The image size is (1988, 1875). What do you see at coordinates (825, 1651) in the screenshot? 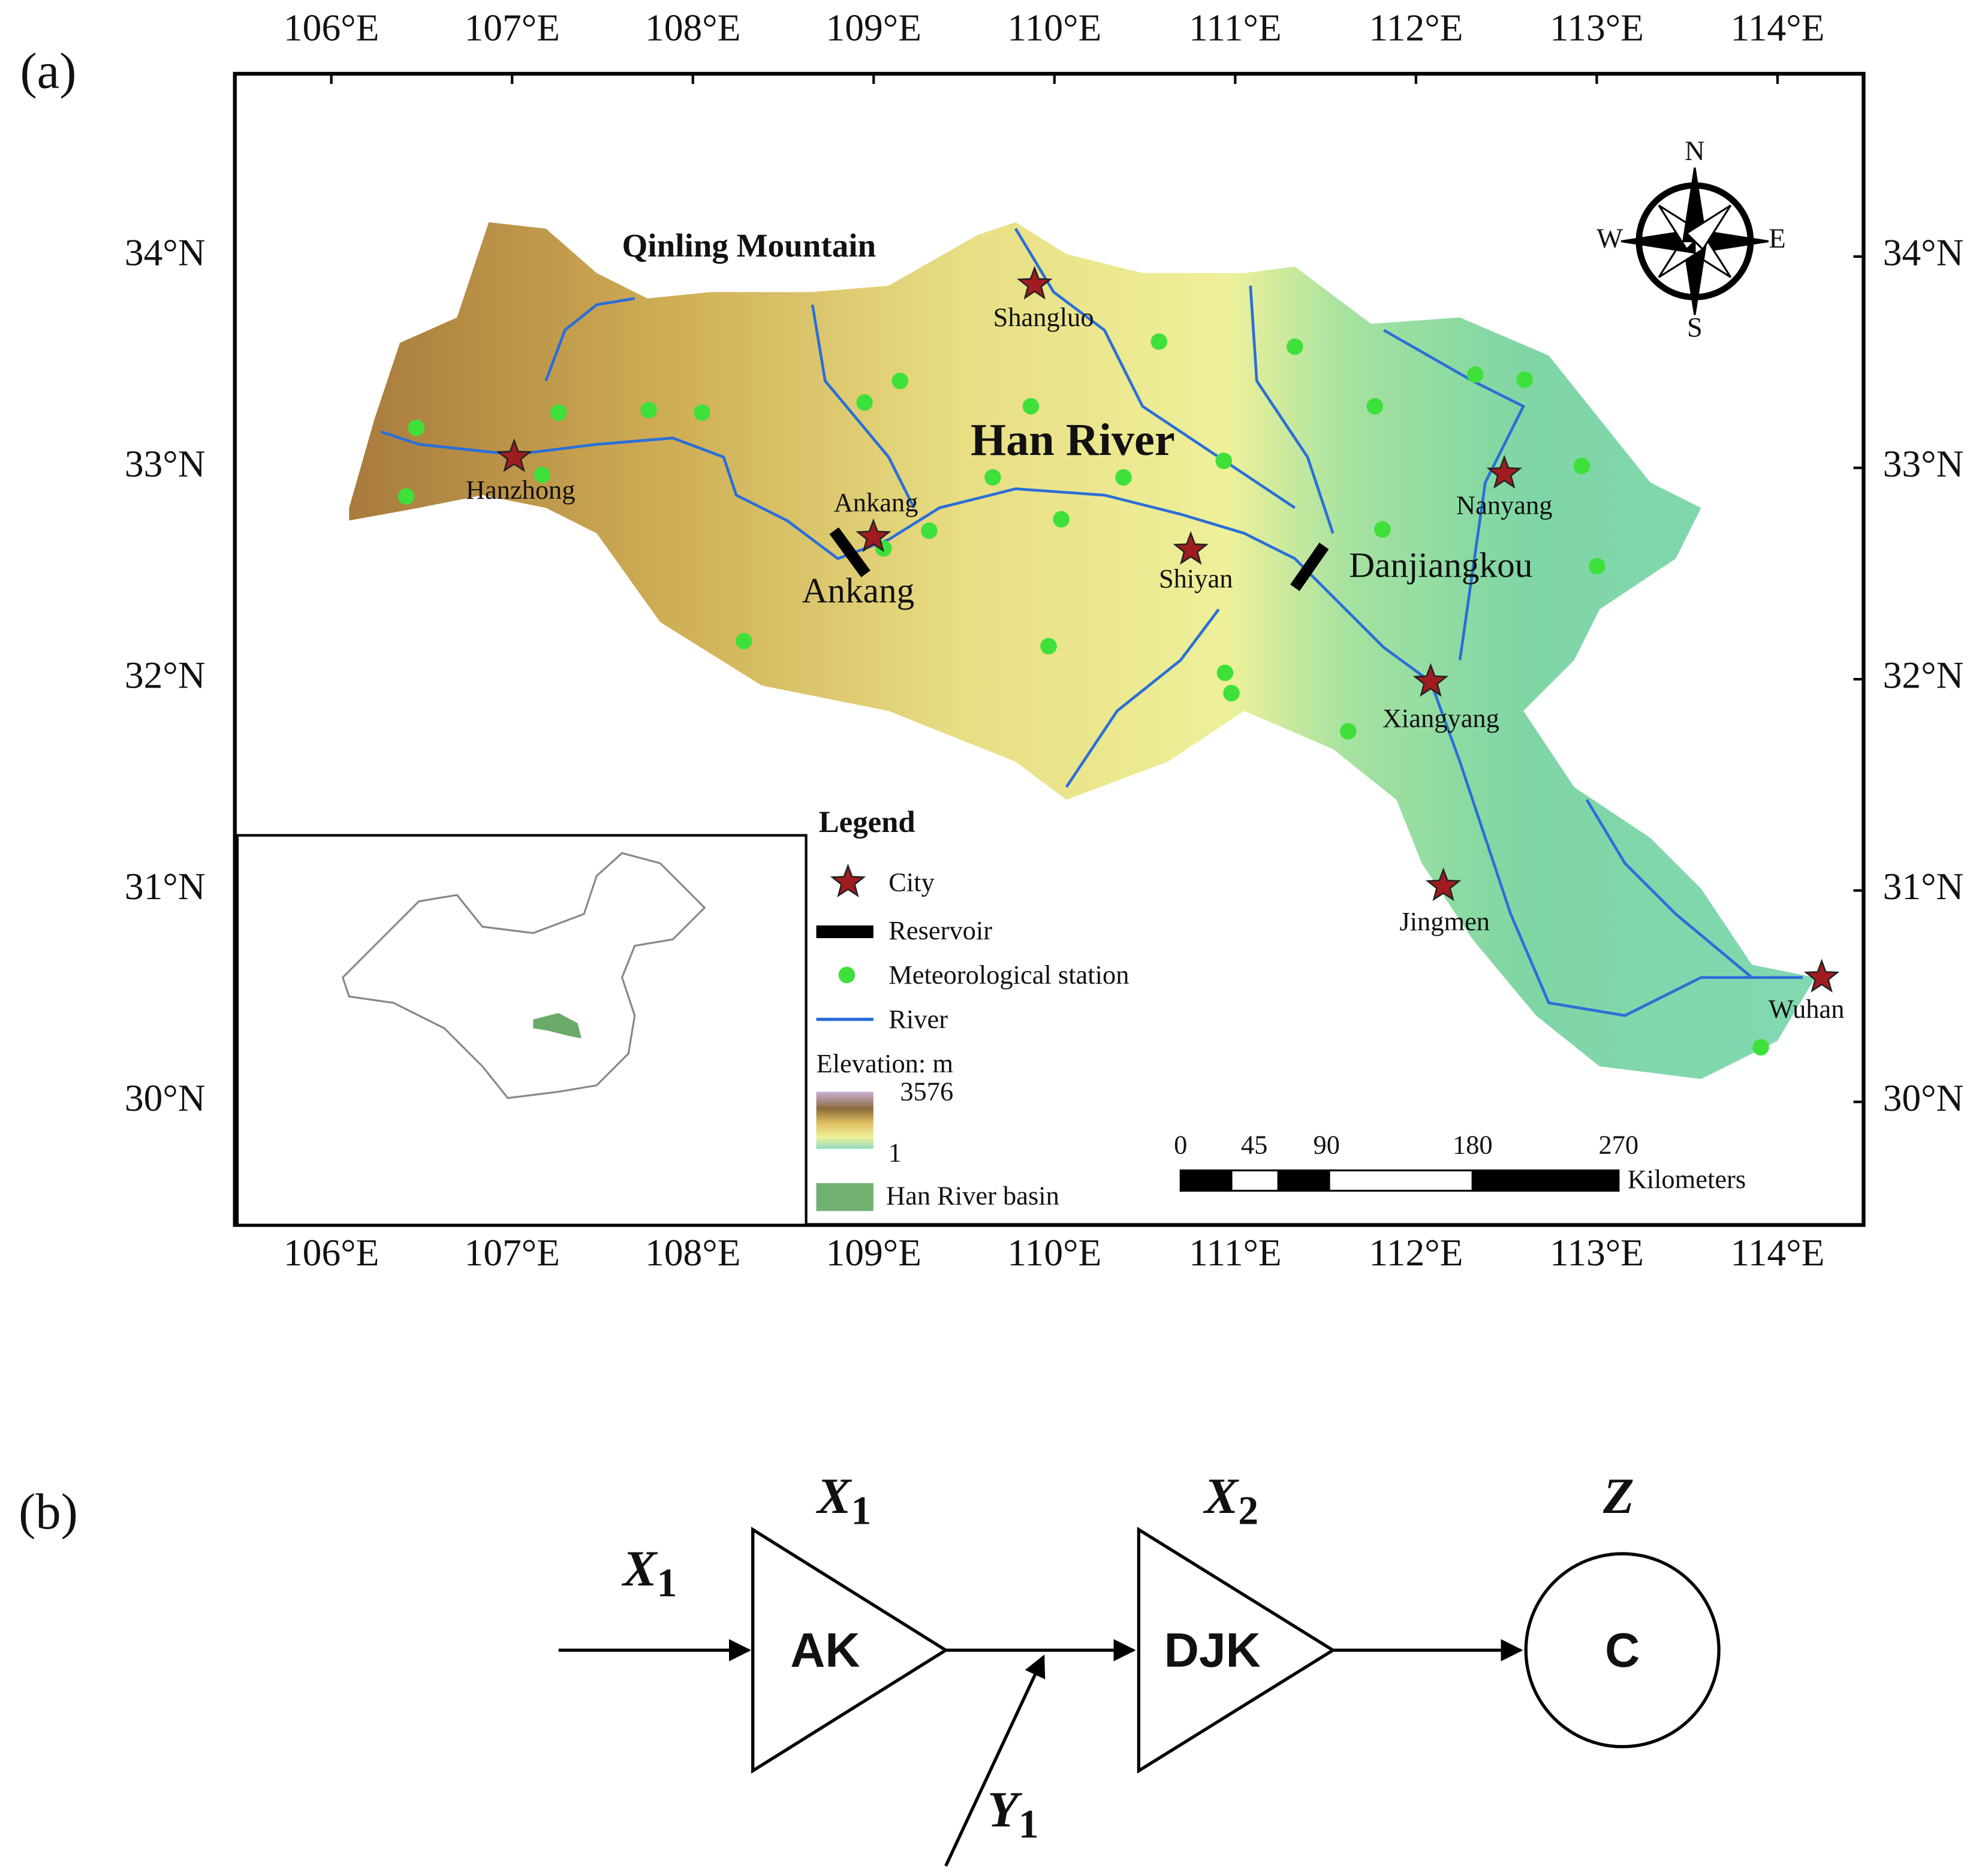
I see `node-label: AK` at bounding box center [825, 1651].